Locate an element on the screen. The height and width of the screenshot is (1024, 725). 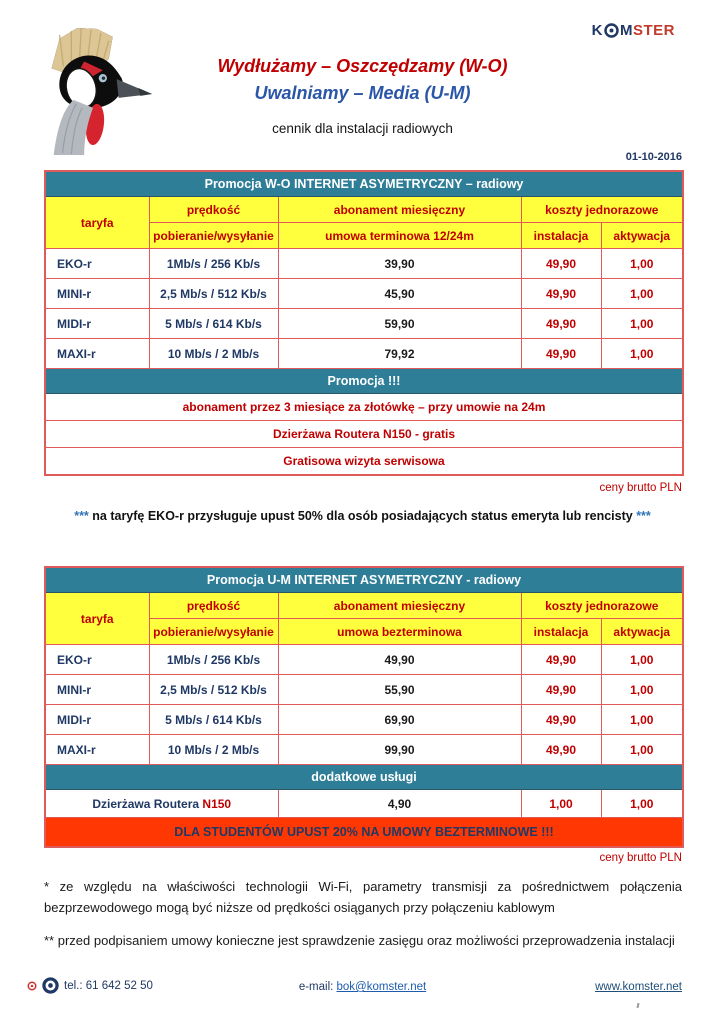
footer-phone: tel.: 61 642 52 50 is located at coordinates (90, 985).